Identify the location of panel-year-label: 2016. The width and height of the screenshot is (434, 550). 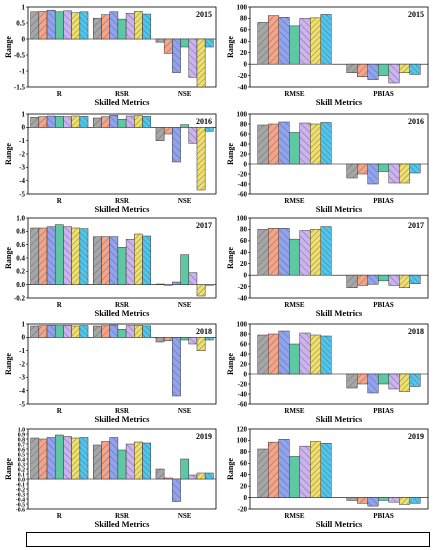
(416, 121).